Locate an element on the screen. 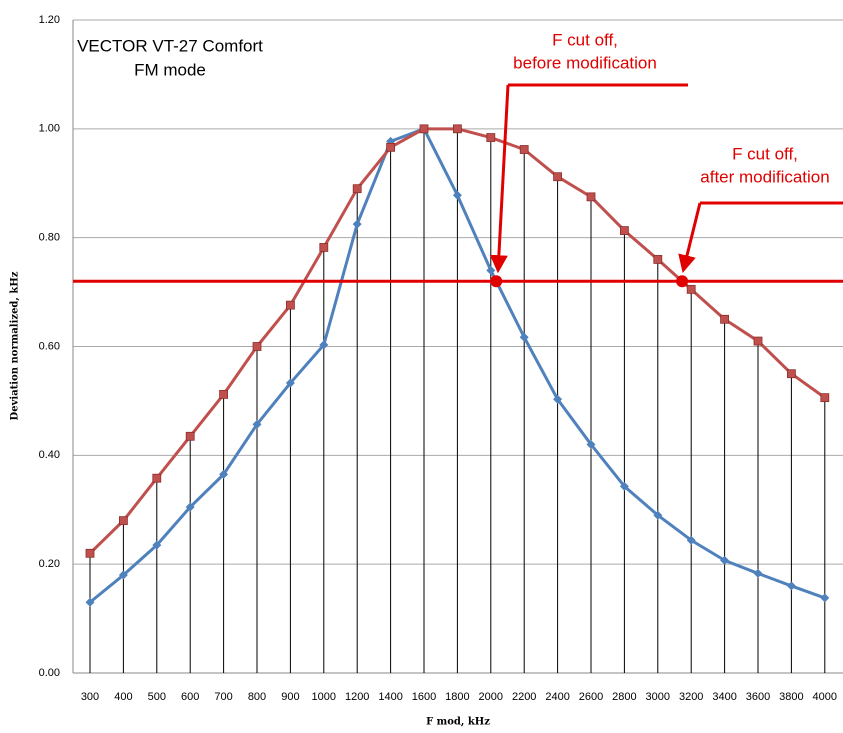 This screenshot has height=733, width=843. y-tick-label: 0.20 is located at coordinates (49, 564).